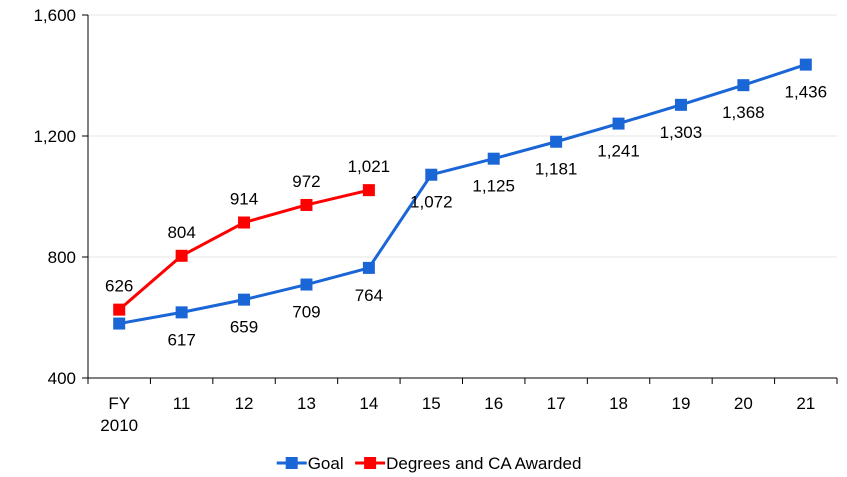 The image size is (847, 477). What do you see at coordinates (743, 112) in the screenshot?
I see `data-label: 1,368` at bounding box center [743, 112].